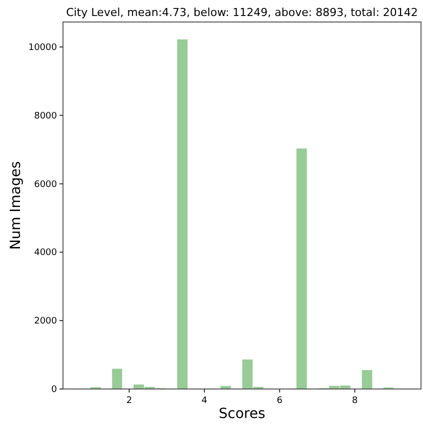 The width and height of the screenshot is (423, 424). Describe the element at coordinates (46, 321) in the screenshot. I see `y-tick-label: 2000` at that location.